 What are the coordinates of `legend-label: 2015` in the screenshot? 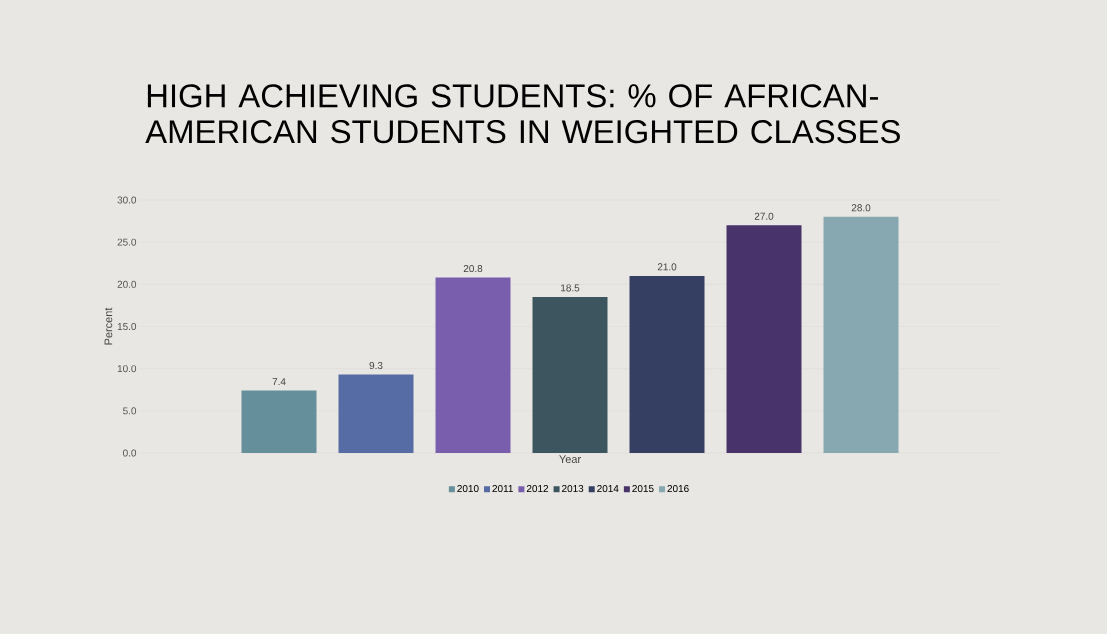 It's located at (643, 489).